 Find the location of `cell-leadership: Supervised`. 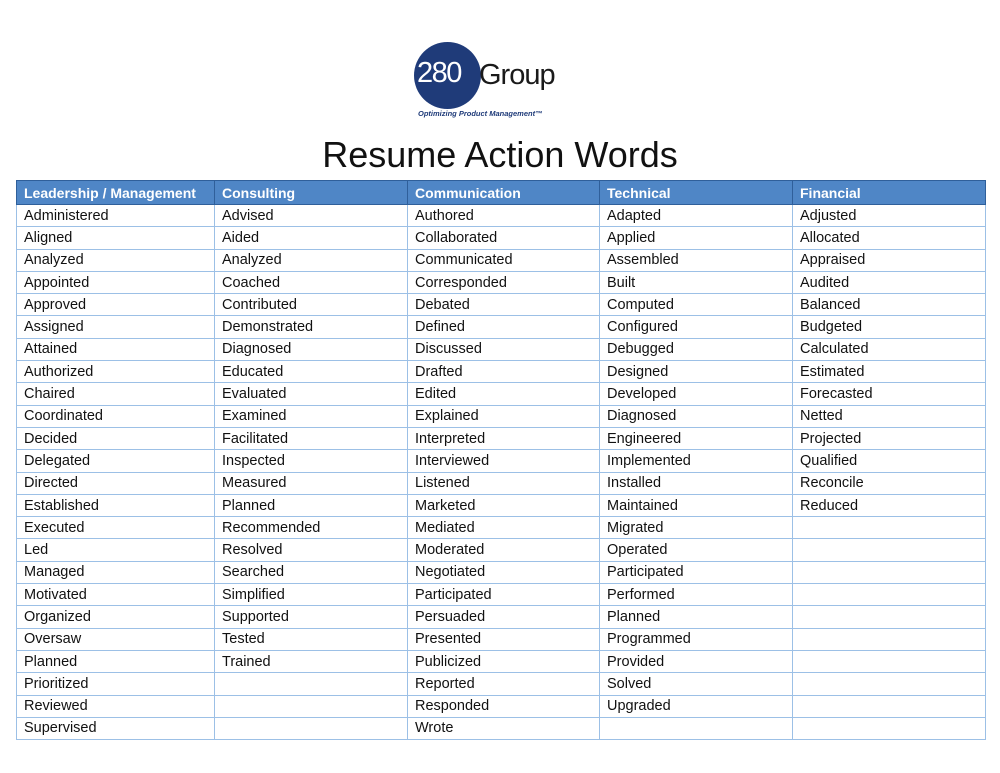

cell-leadership: Supervised is located at coordinates (115, 728).